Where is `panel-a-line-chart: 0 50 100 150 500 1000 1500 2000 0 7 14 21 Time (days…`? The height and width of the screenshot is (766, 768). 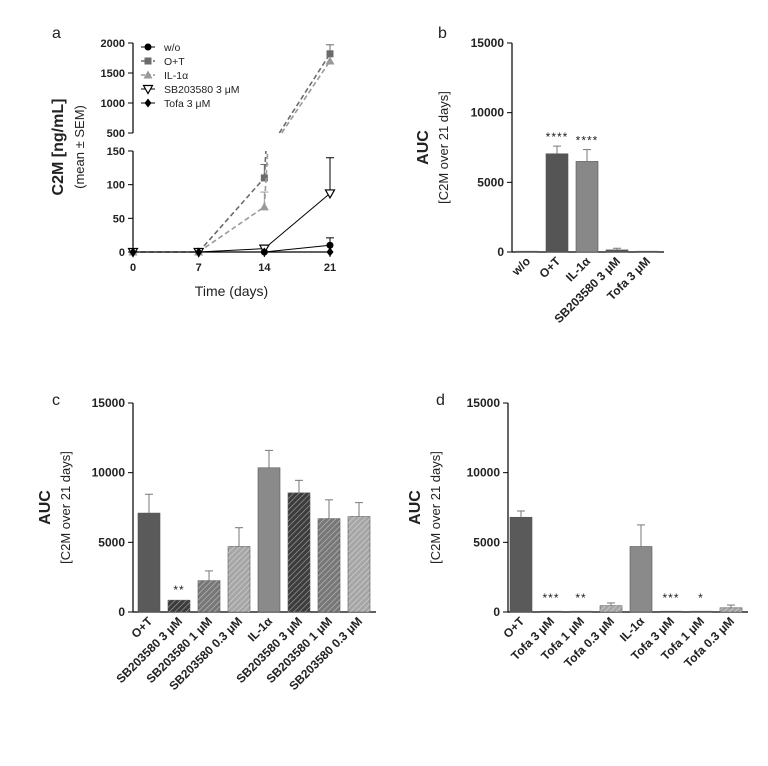 panel-a-line-chart: 0 50 100 150 500 1000 1500 2000 0 7 14 21 Time (days… is located at coordinates (193, 168).